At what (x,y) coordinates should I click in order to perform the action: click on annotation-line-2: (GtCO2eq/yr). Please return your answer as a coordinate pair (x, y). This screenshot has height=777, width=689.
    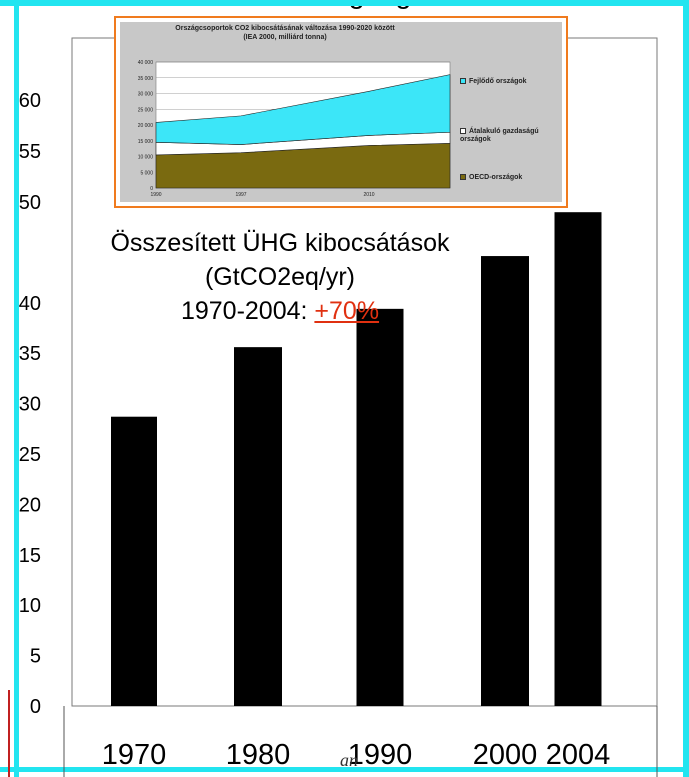
    Looking at the image, I should click on (280, 277).